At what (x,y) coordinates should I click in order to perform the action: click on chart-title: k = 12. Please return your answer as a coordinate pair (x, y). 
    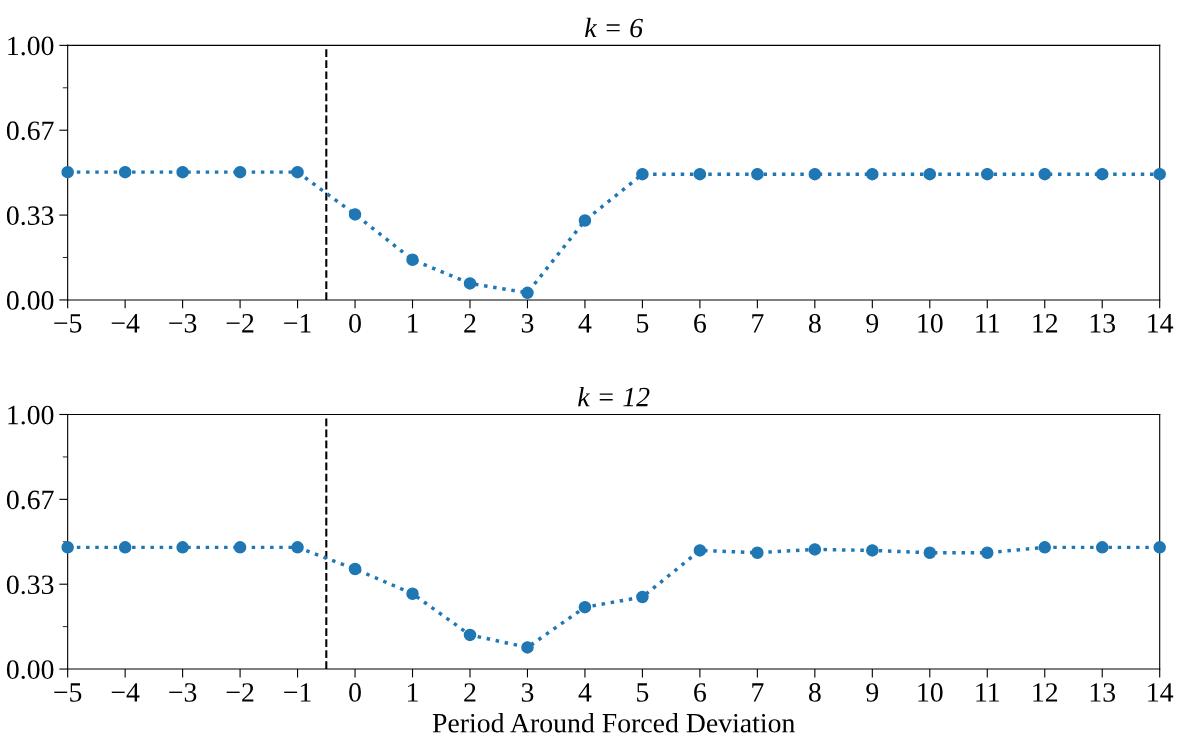
    Looking at the image, I should click on (614, 396).